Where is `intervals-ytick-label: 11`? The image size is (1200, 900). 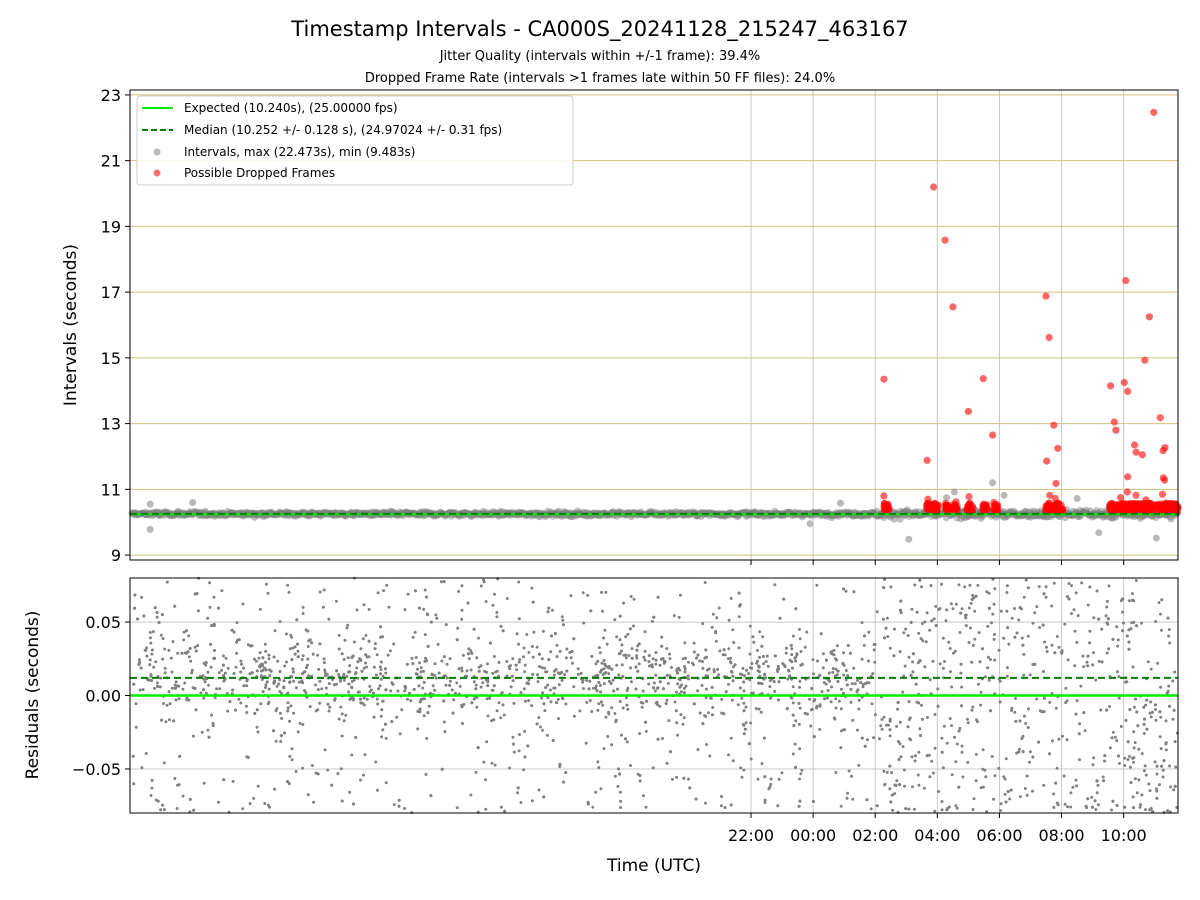 intervals-ytick-label: 11 is located at coordinates (111, 489).